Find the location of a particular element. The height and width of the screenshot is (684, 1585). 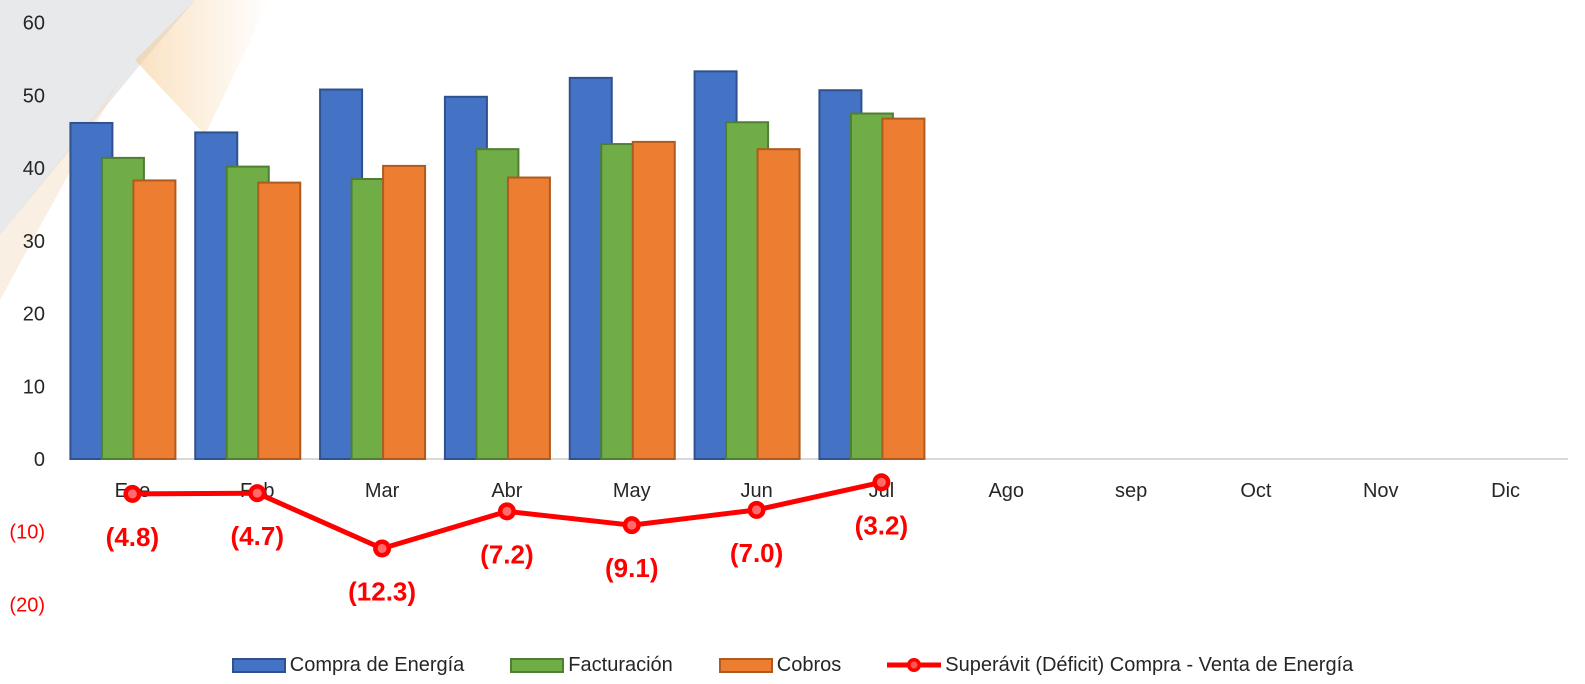

y-tick-label: 30 is located at coordinates (34, 242).